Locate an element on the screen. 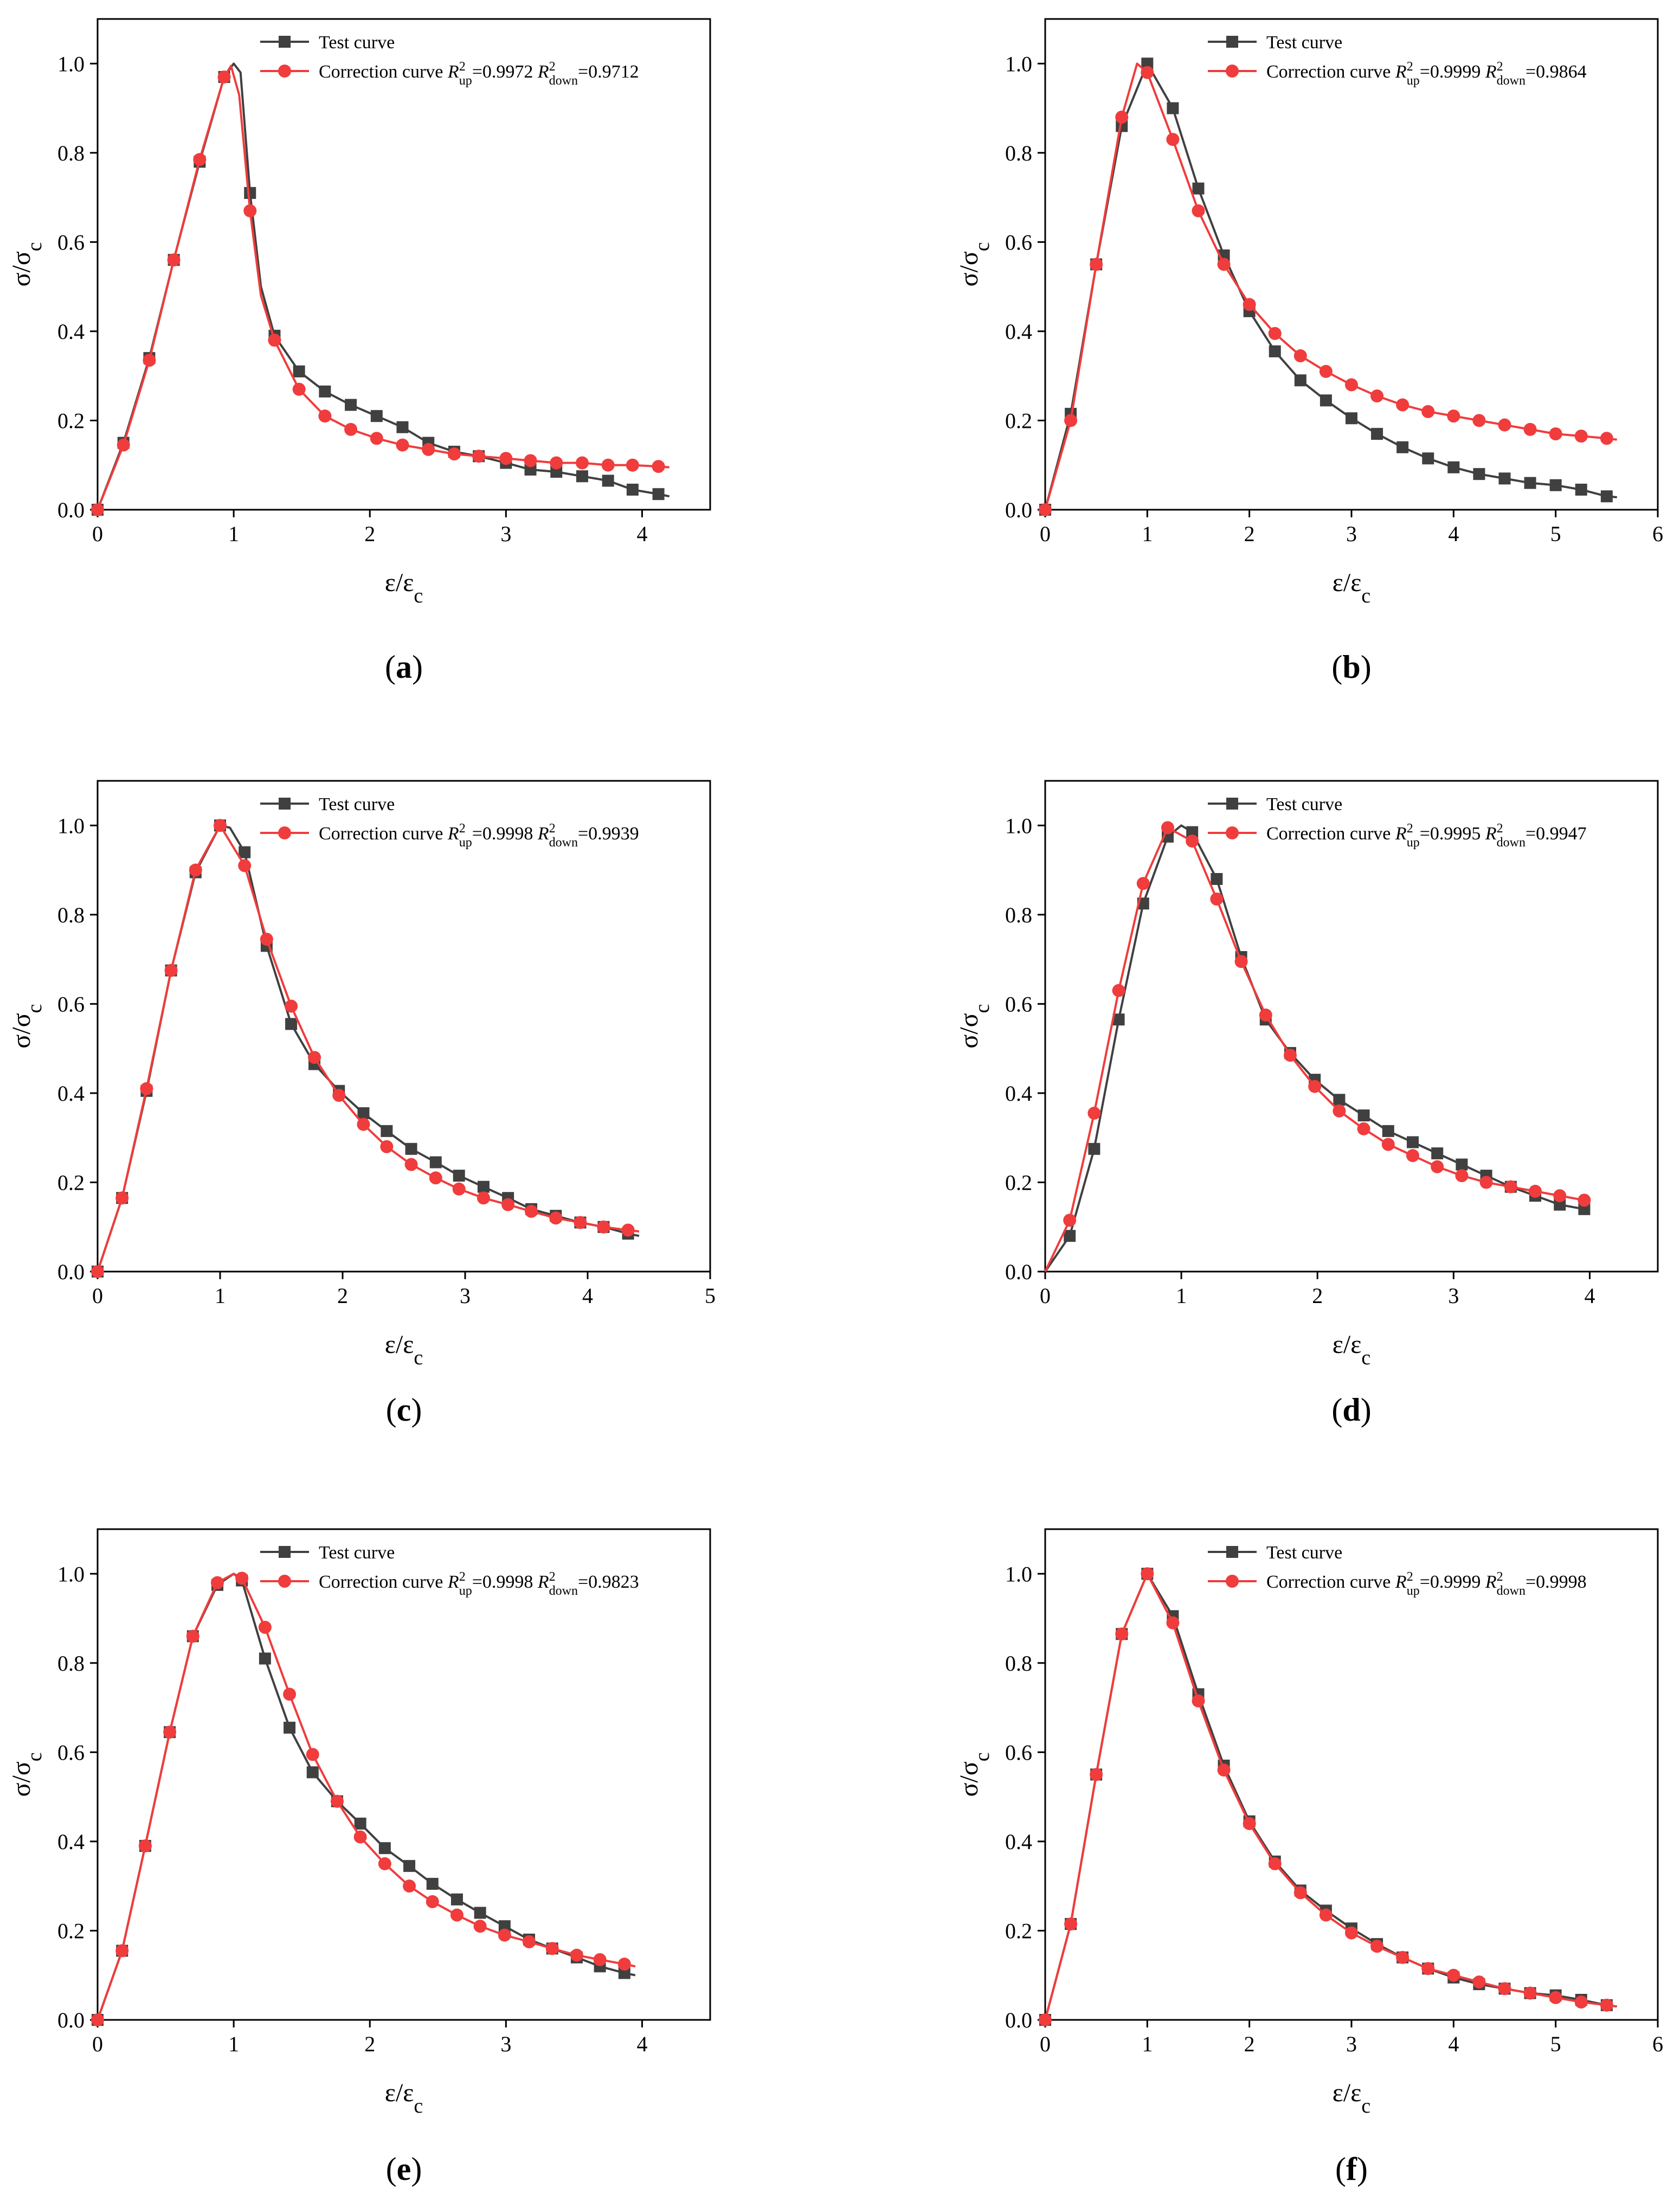 The image size is (1680, 2201). r2-down-value: =0.9939 is located at coordinates (608, 834).